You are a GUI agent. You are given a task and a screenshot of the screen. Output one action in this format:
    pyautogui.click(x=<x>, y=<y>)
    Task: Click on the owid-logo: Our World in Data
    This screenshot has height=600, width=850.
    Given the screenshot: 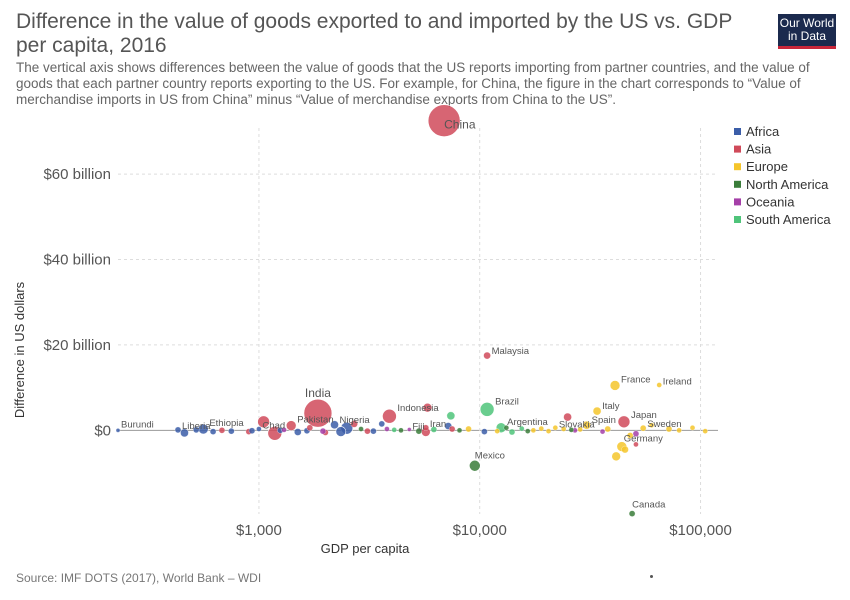 What is the action you would take?
    pyautogui.click(x=807, y=31)
    